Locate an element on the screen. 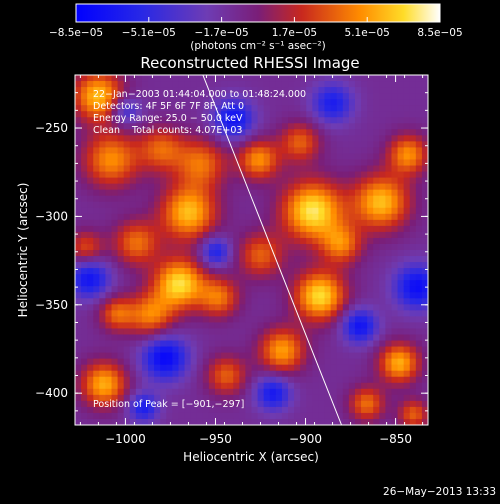 The height and width of the screenshot is (504, 500). info-line-counts: Clean Total counts: 4.07E+03 is located at coordinates (167, 130).